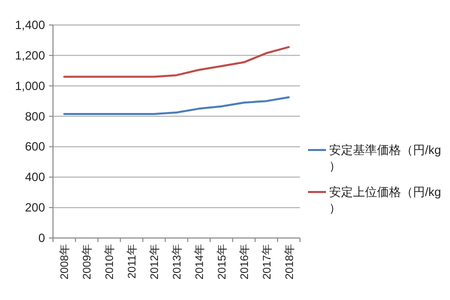 The height and width of the screenshot is (300, 450). Describe the element at coordinates (41, 238) in the screenshot. I see `ytick: 0` at that location.